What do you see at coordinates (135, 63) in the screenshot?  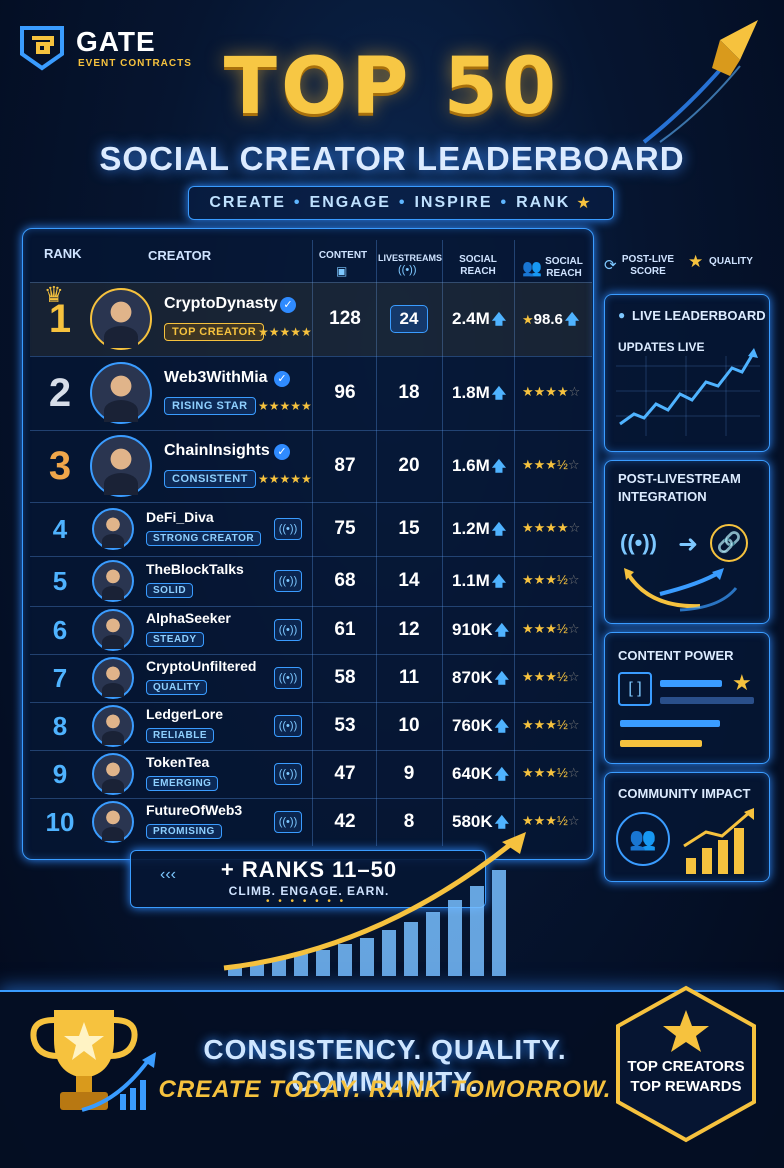 I see `brand-subtitle: EVENT CONTRACTS` at bounding box center [135, 63].